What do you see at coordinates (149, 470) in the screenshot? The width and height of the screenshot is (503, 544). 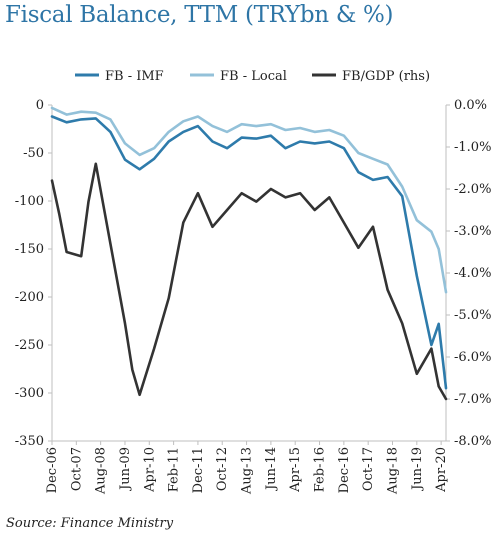 I see `x-tick-label: Apr-10` at bounding box center [149, 470].